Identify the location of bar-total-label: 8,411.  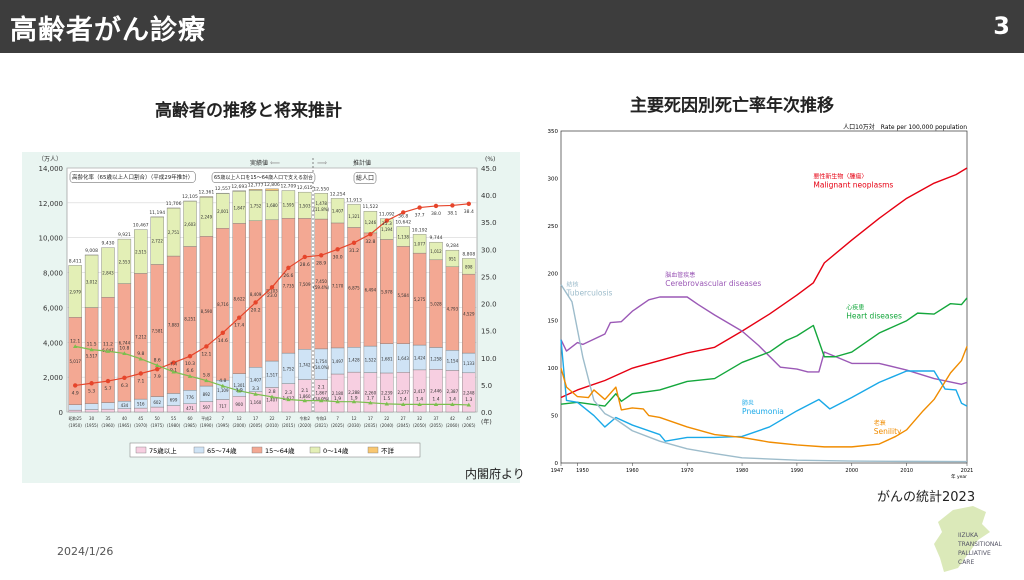
(75, 261).